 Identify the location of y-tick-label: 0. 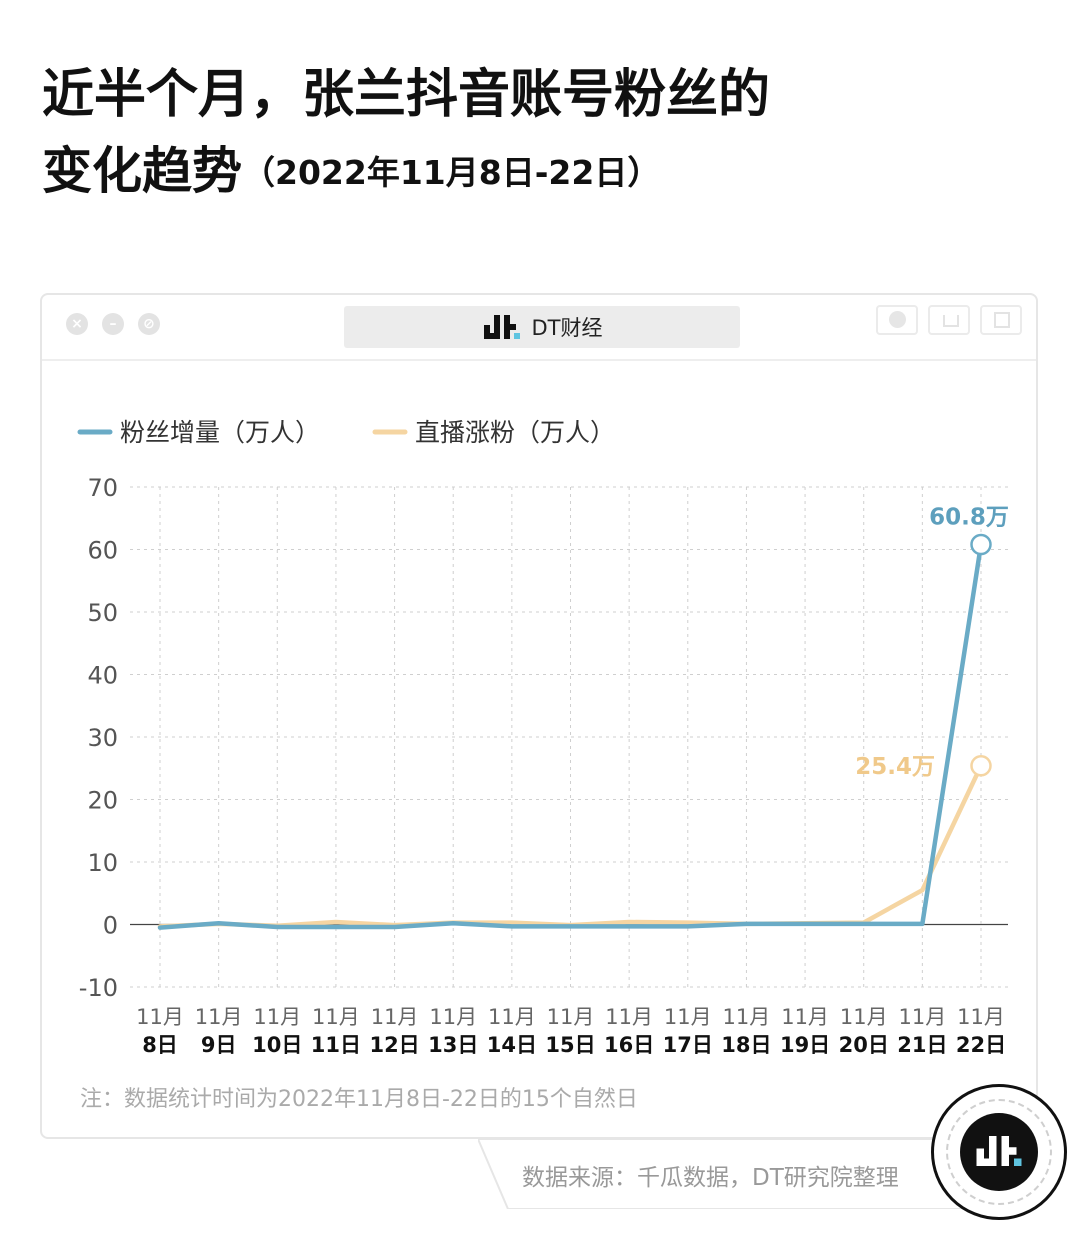
(110, 926).